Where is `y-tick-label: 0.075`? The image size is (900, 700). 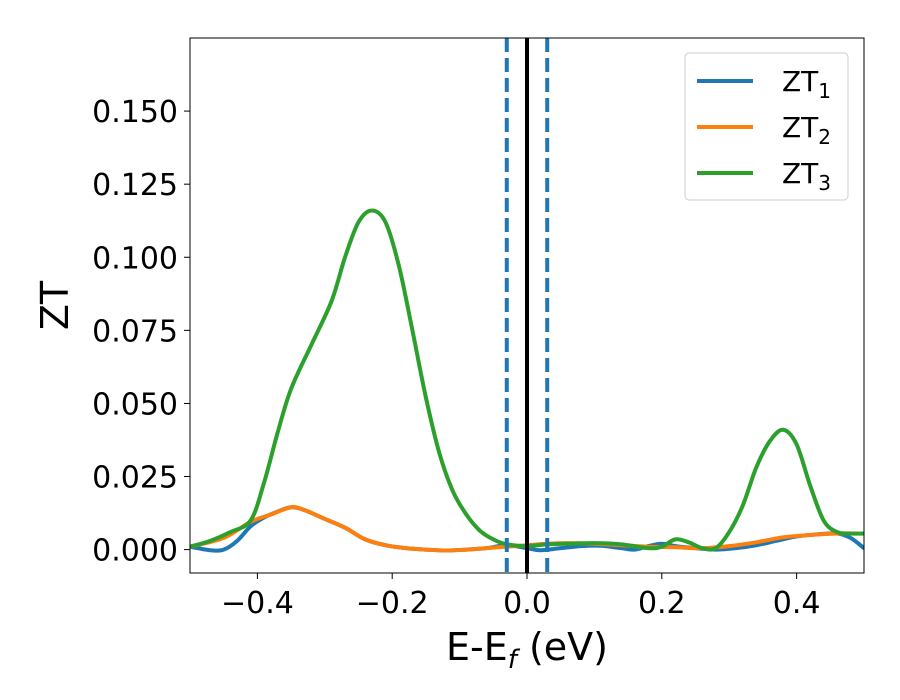 y-tick-label: 0.075 is located at coordinates (135, 331).